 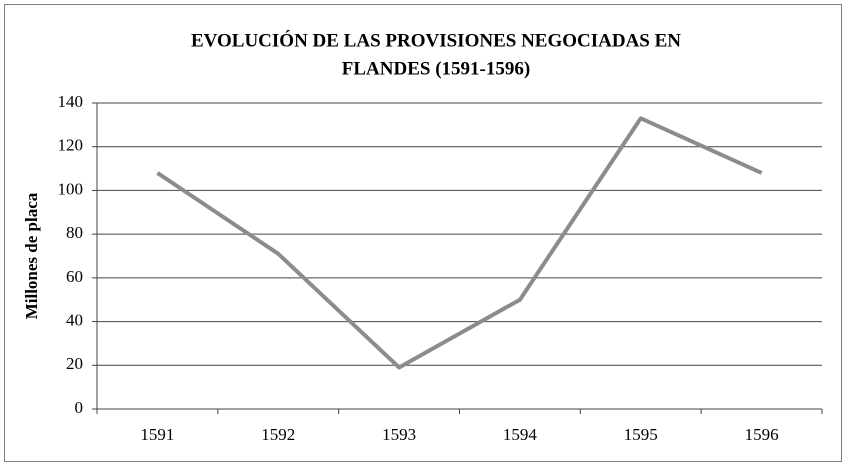 I want to click on y-tick-label: 100, so click(x=71, y=188).